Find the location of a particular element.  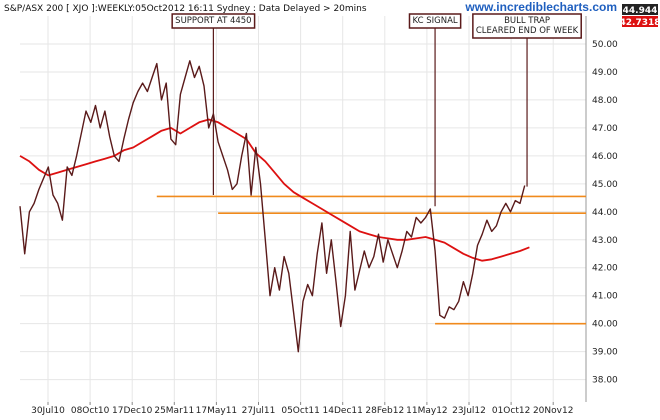

y-tick-label: 48.00 is located at coordinates (605, 101).